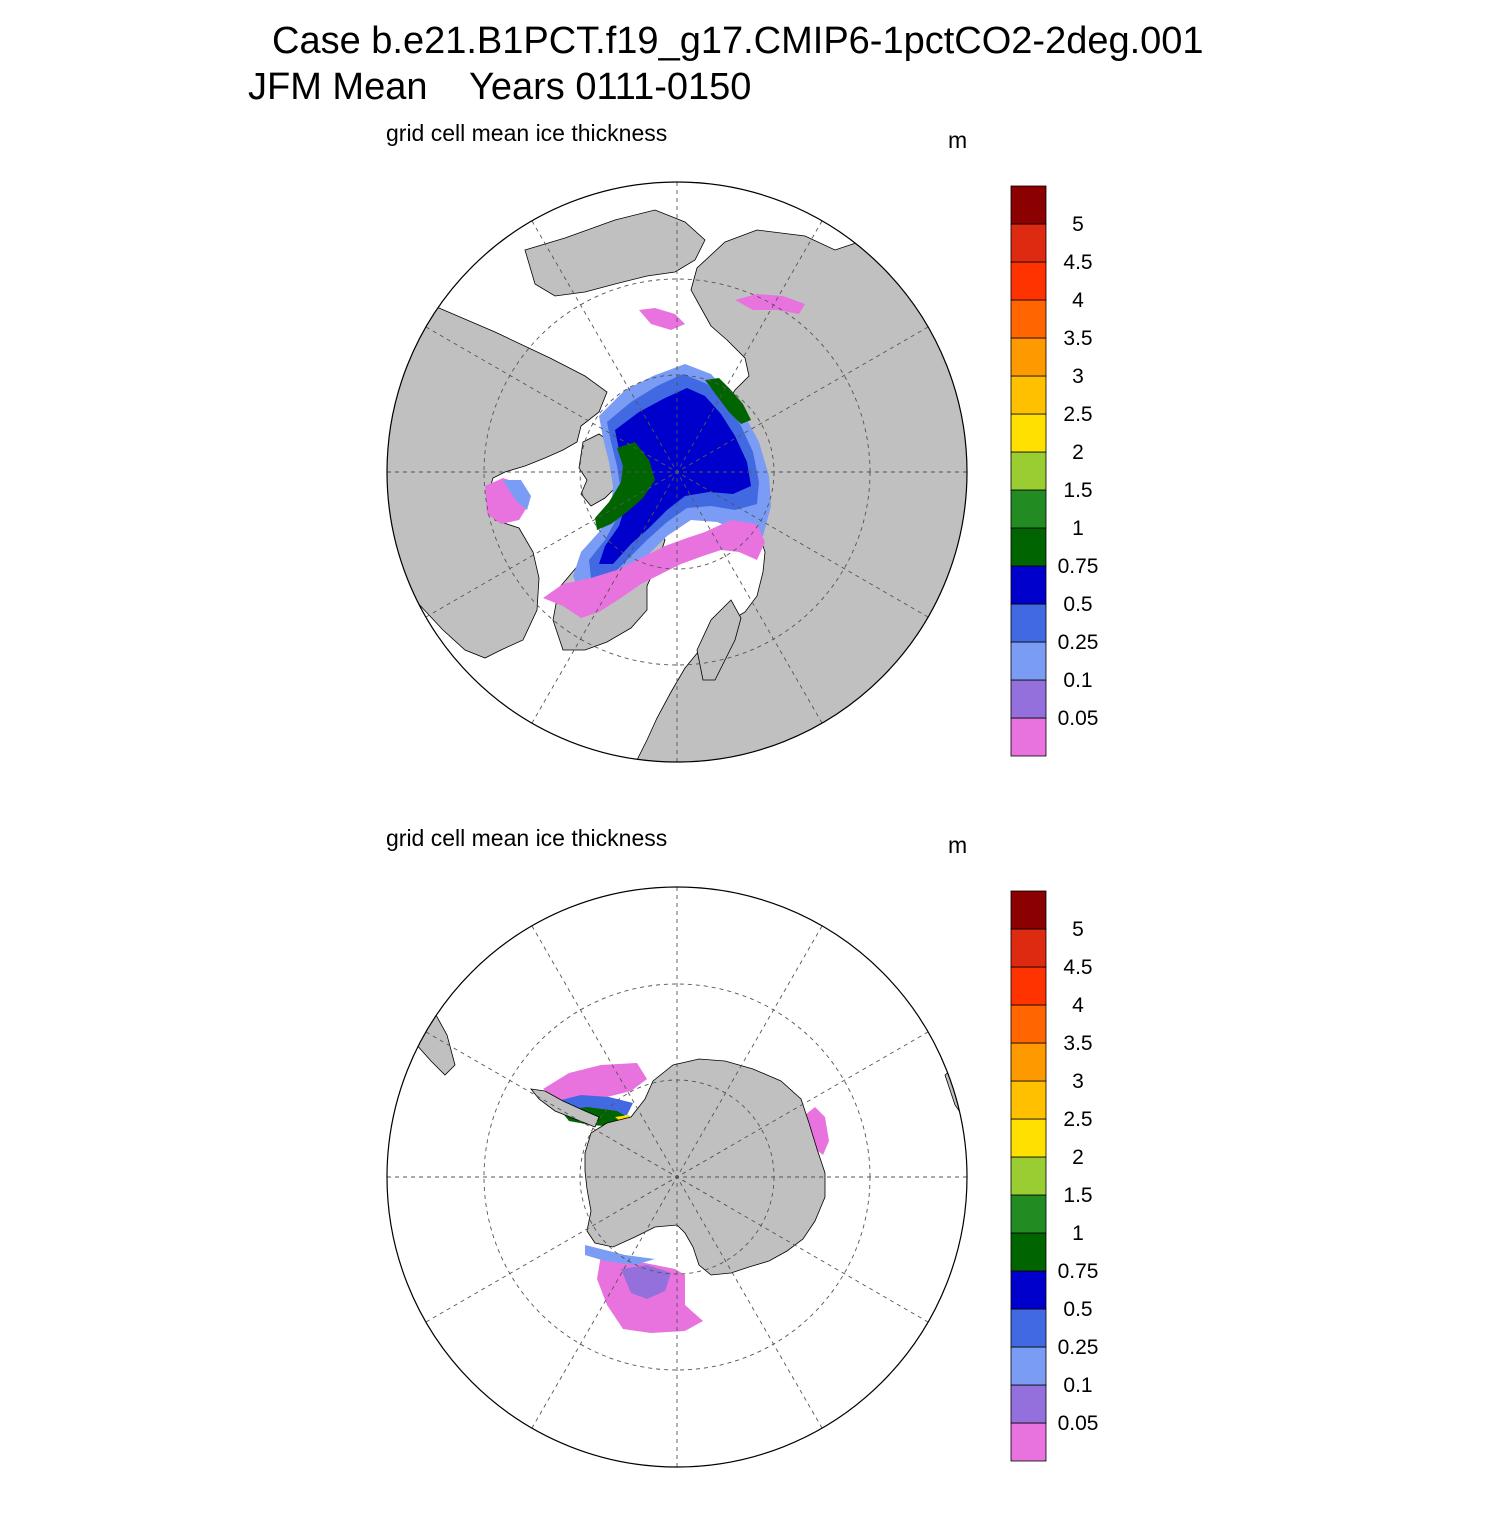 This screenshot has width=1500, height=1522. What do you see at coordinates (1077, 1043) in the screenshot?
I see `south-colorbar-label: 3.5` at bounding box center [1077, 1043].